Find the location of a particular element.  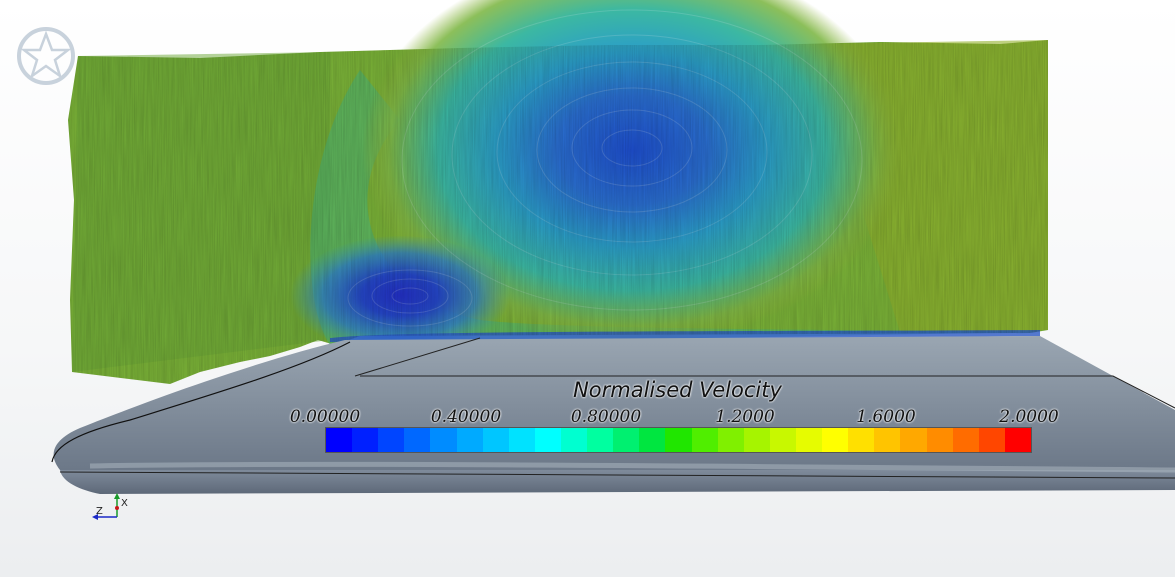

legend-tick: 2.0000 is located at coordinates (1029, 417).